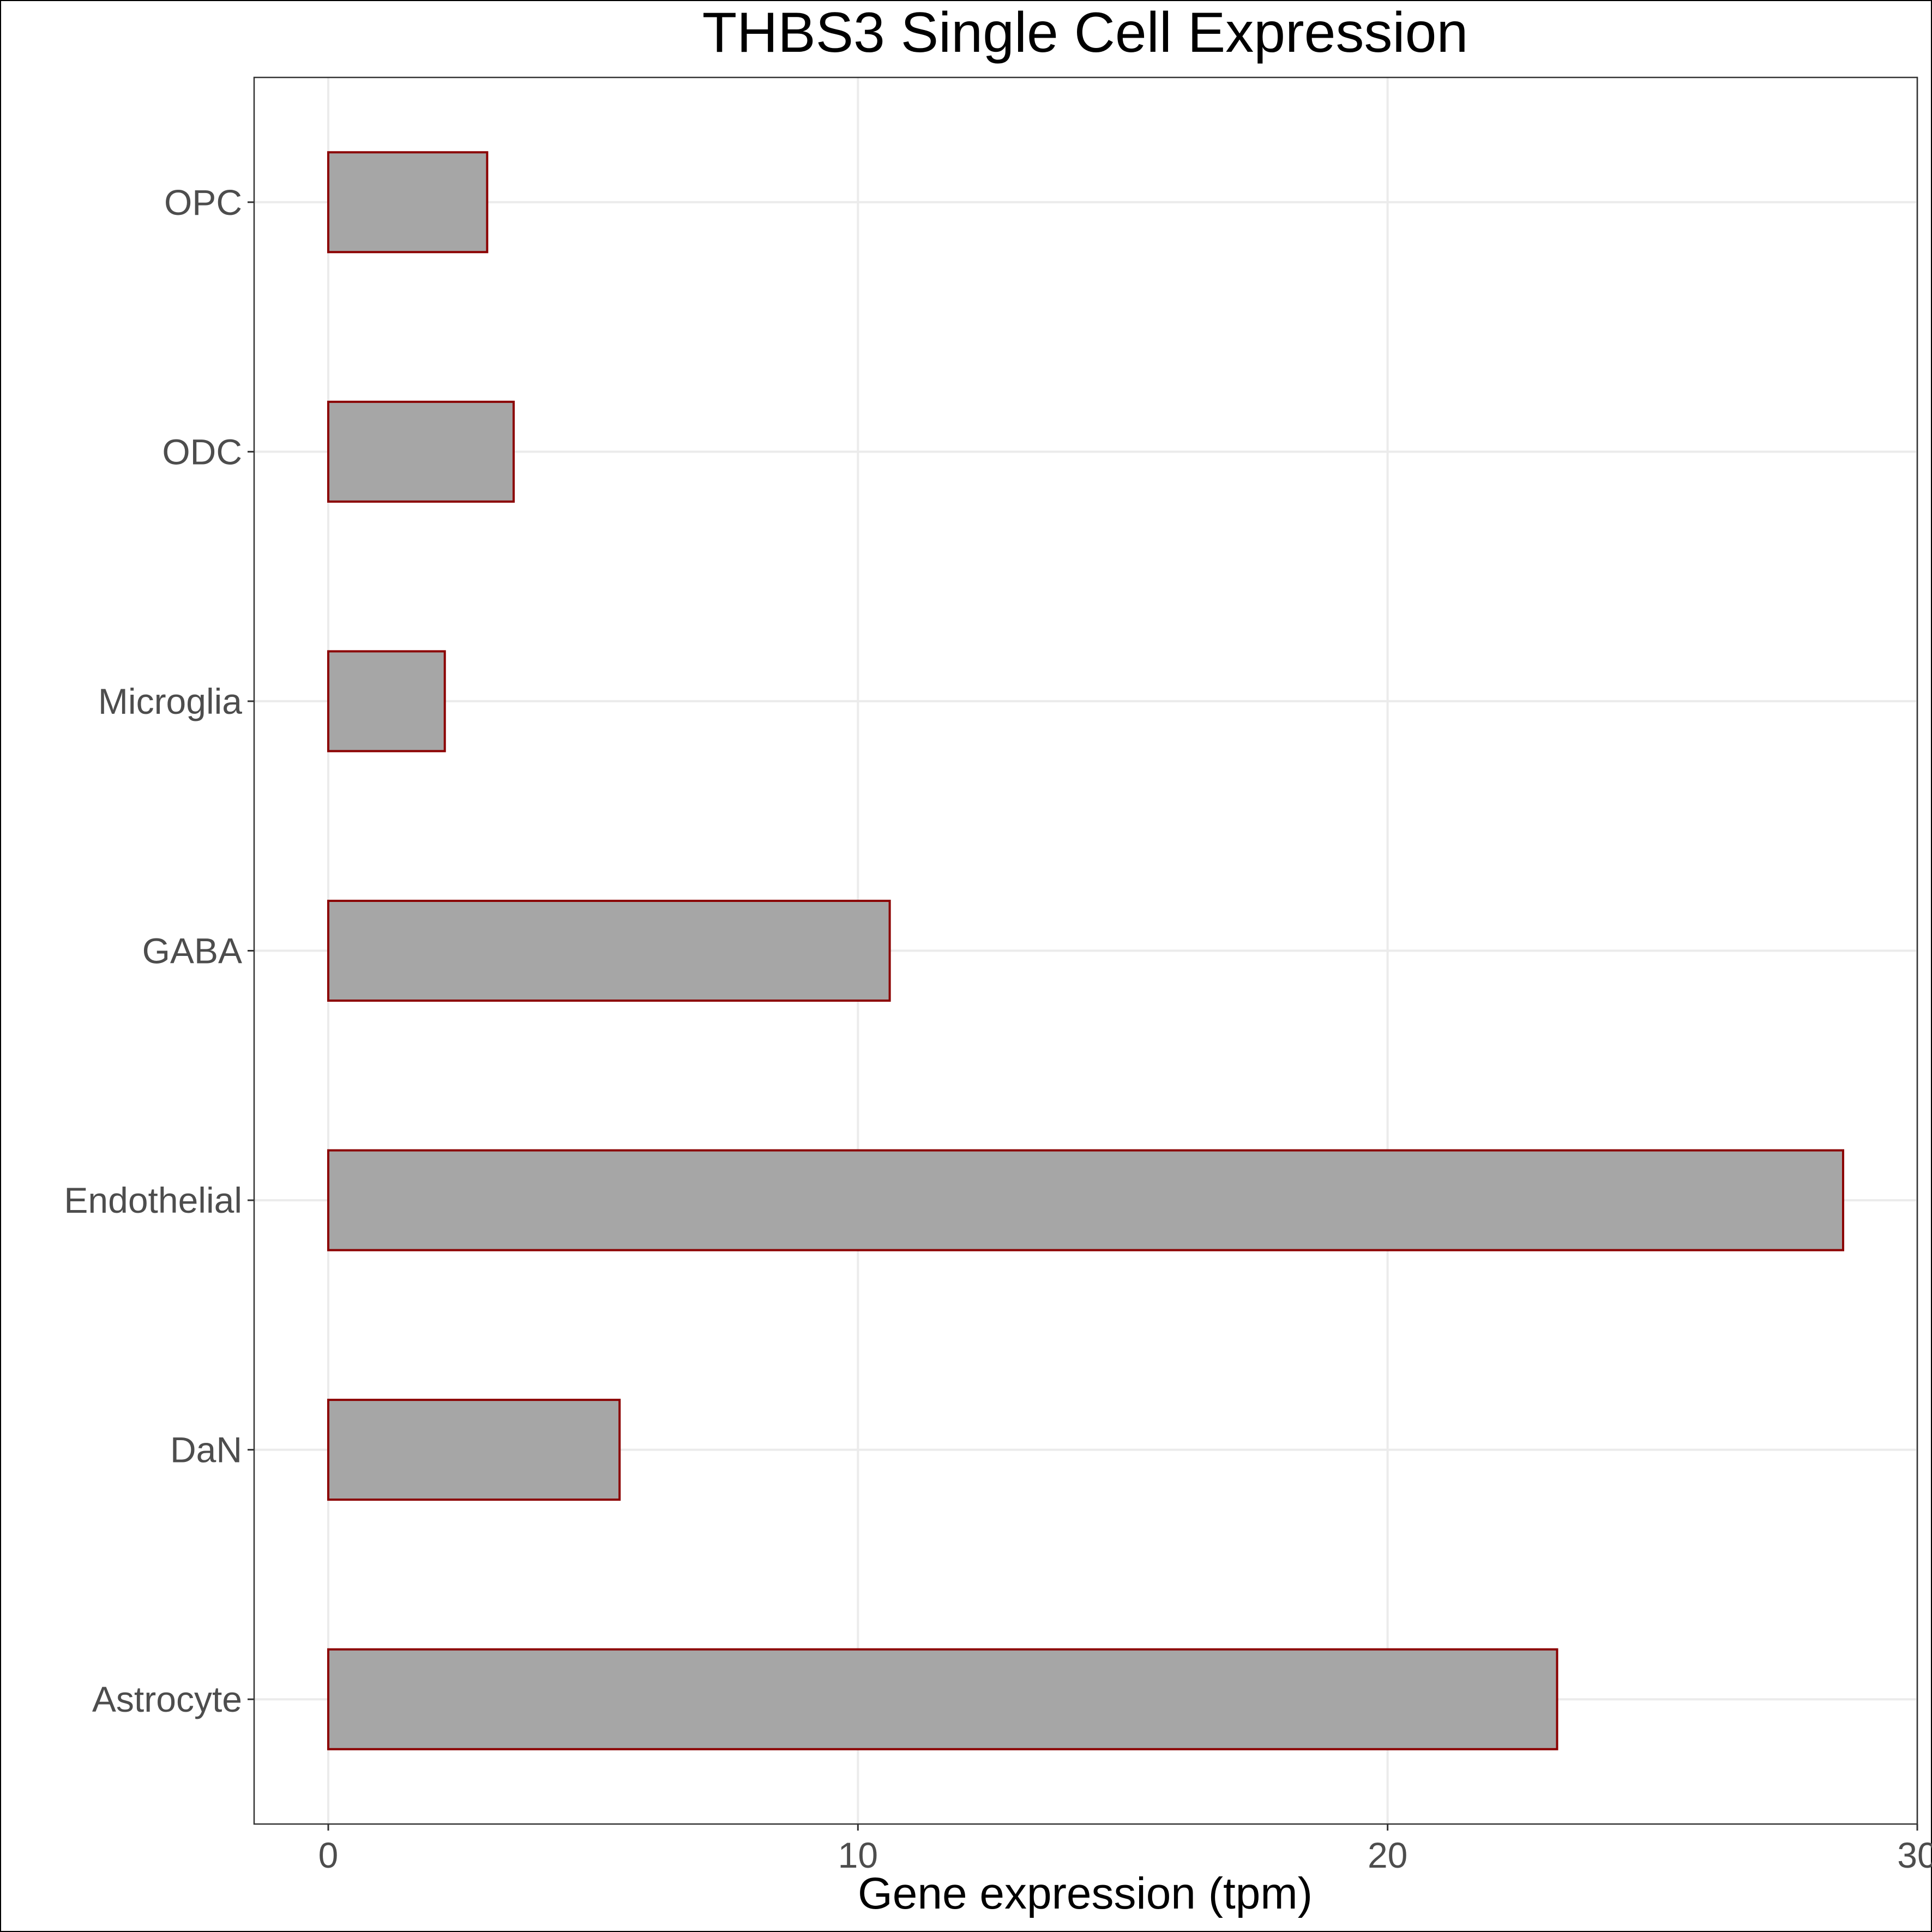  Describe the element at coordinates (858, 1855) in the screenshot. I see `x-tick-label: 10` at that location.